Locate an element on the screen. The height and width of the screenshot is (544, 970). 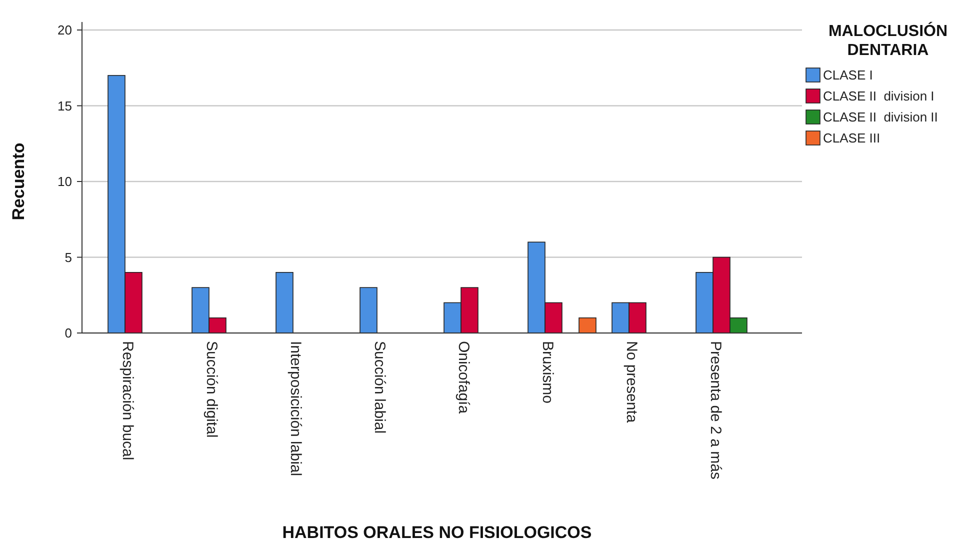
x-tick-label: Respiración bucal is located at coordinates (127, 400).